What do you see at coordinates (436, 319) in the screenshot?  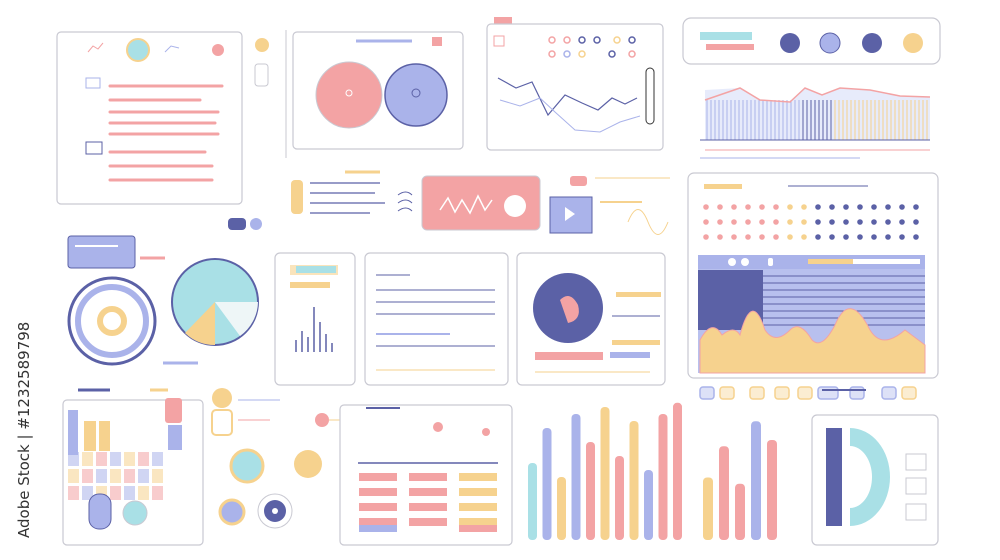 I see `text-panel` at bounding box center [436, 319].